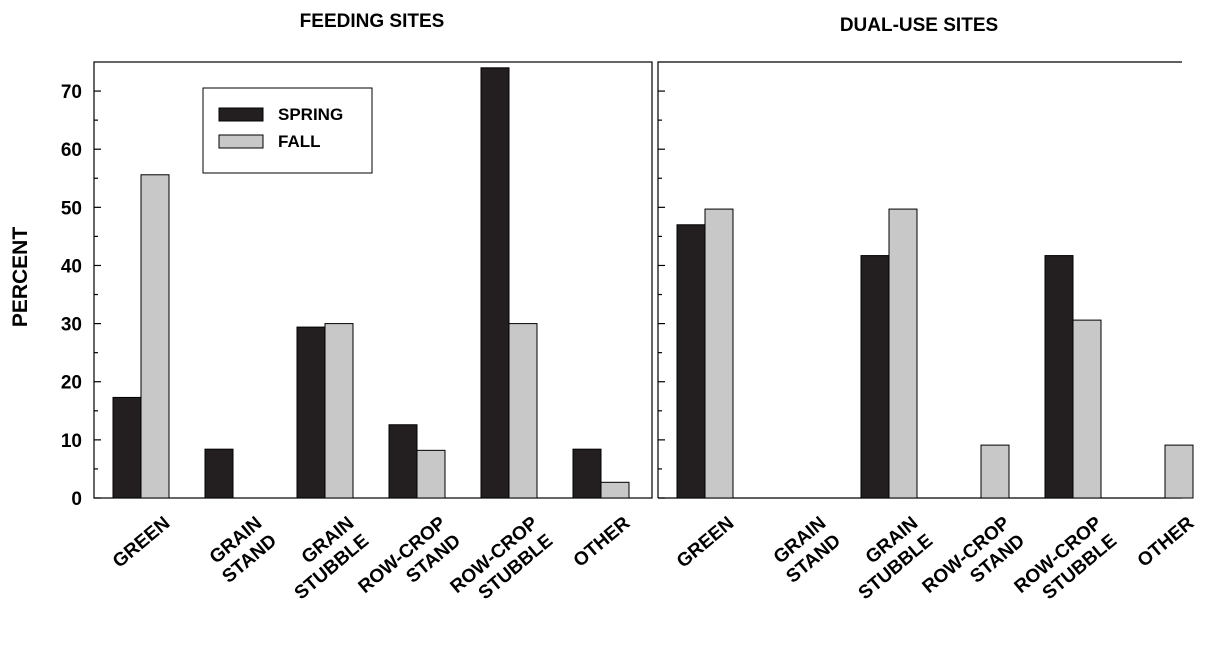 This screenshot has height=648, width=1207. What do you see at coordinates (241, 114) in the screenshot?
I see `legend-swatch-spring` at bounding box center [241, 114].